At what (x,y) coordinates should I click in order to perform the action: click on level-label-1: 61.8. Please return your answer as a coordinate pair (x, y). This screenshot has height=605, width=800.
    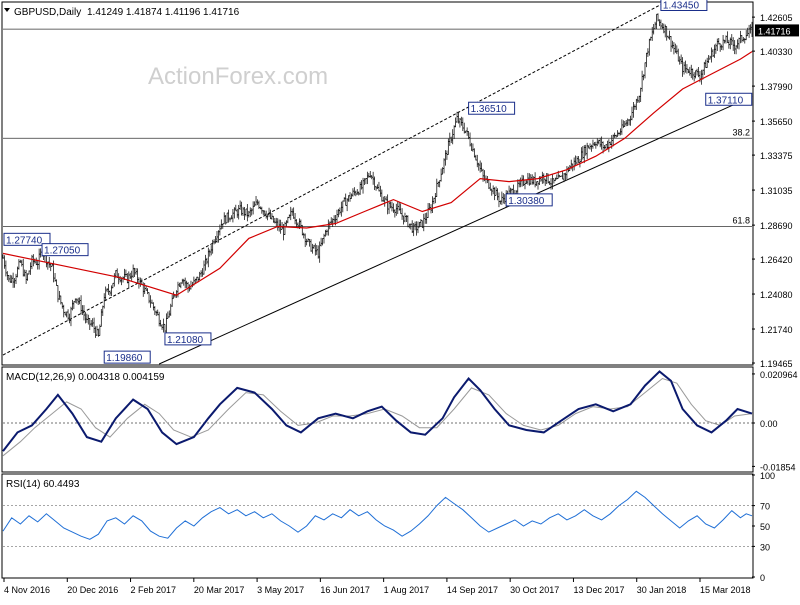
    Looking at the image, I should click on (741, 220).